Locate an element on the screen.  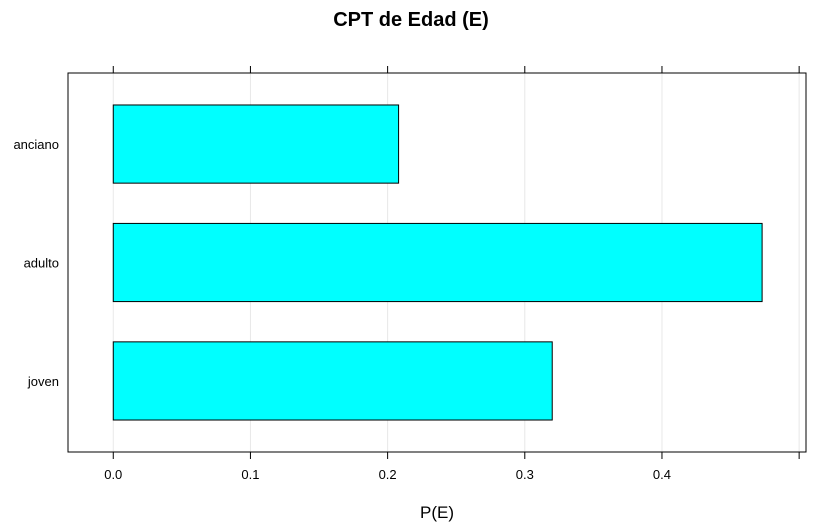
y-tick-labels: joven adulto anciano is located at coordinates (36, 263).